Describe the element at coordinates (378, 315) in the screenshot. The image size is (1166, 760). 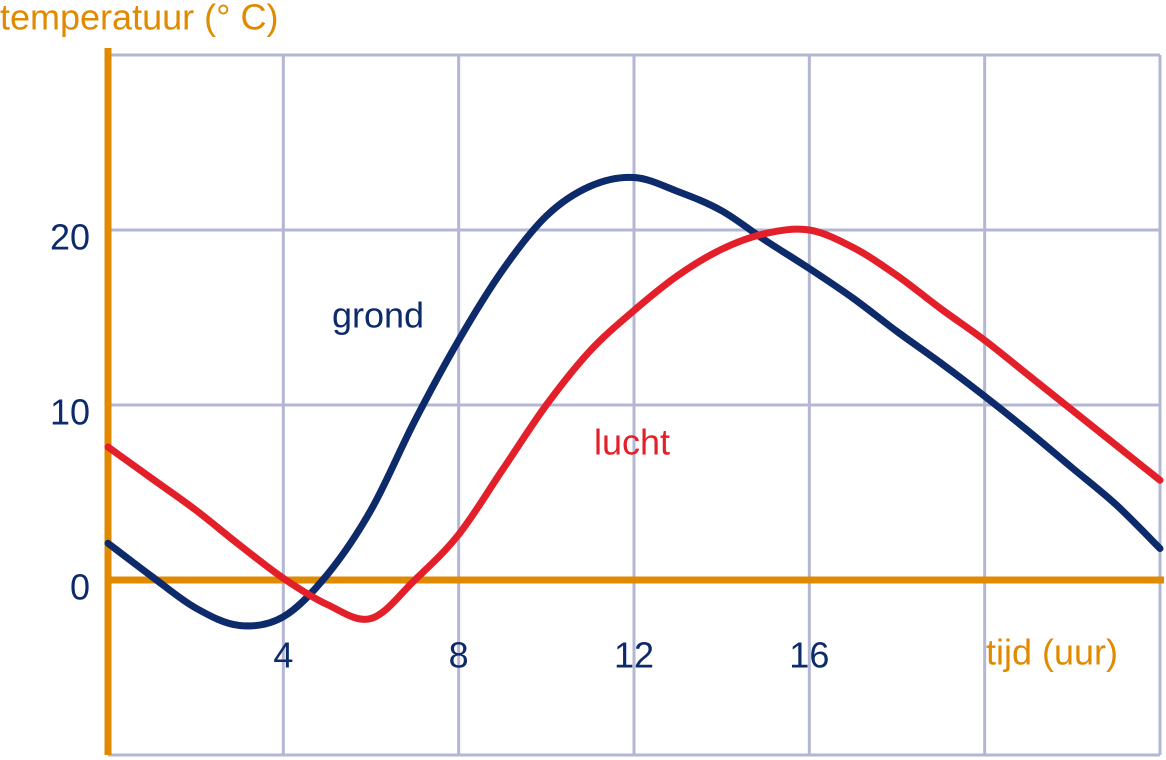
I see `series-label: grond` at that location.